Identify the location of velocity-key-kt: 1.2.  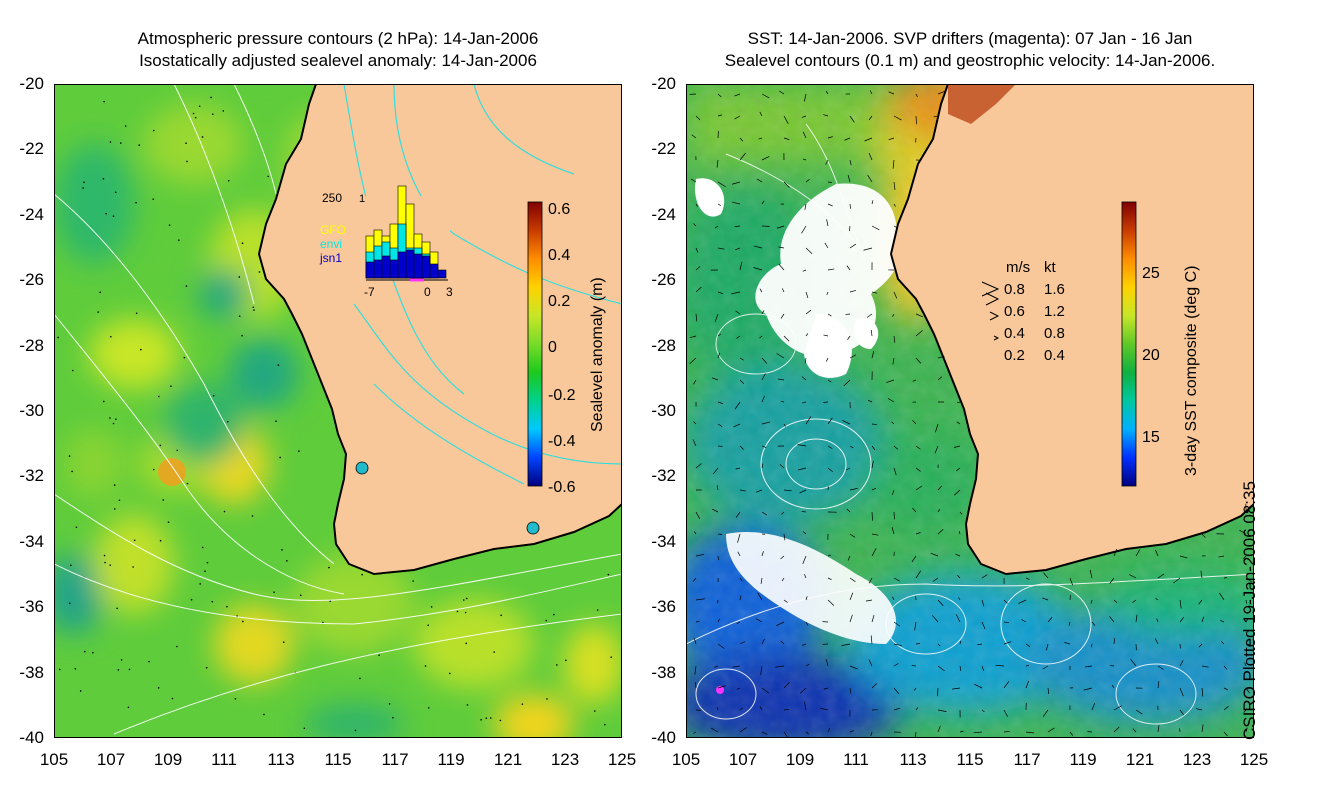
(1054, 311).